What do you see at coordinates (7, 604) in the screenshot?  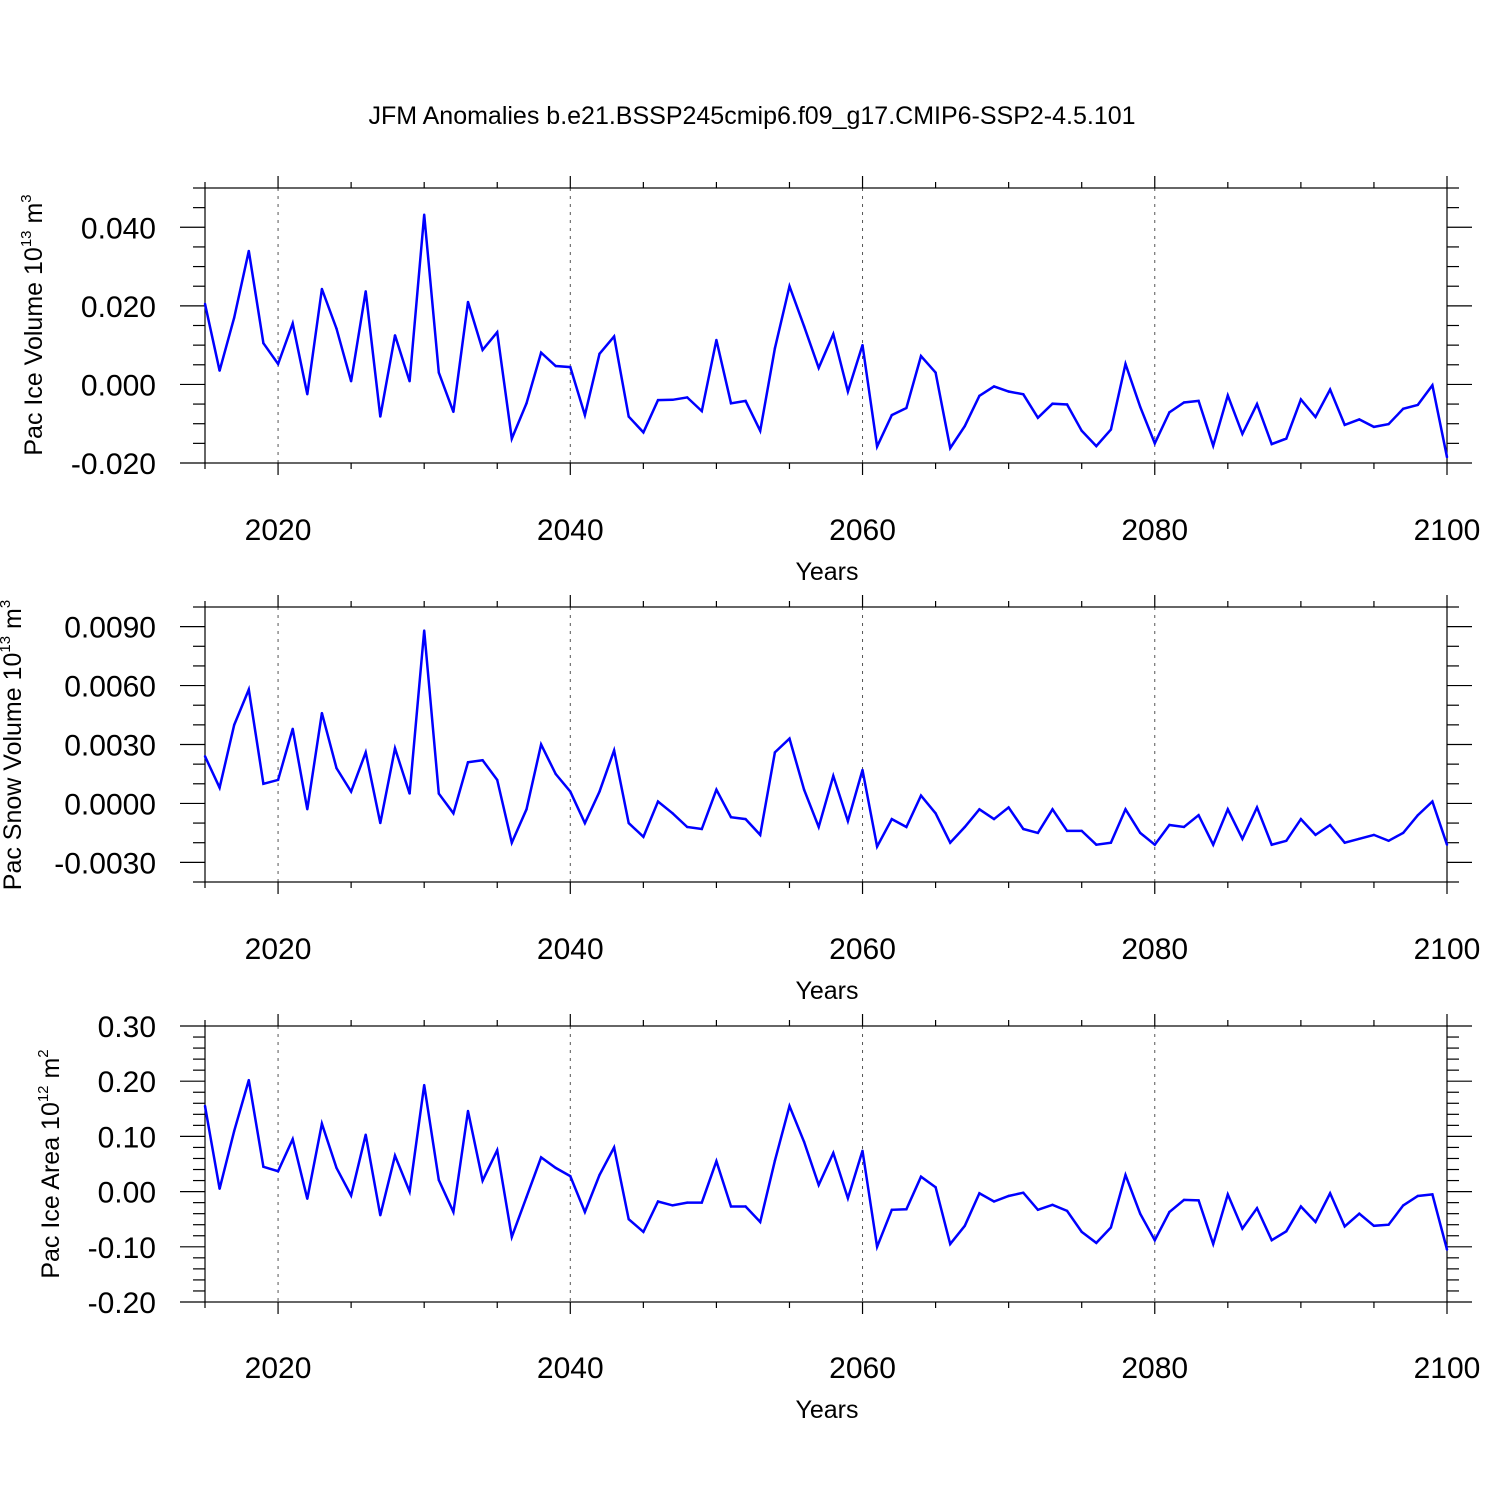 I see `snow-volume-y-axis-label-unit-exponent: 3` at bounding box center [7, 604].